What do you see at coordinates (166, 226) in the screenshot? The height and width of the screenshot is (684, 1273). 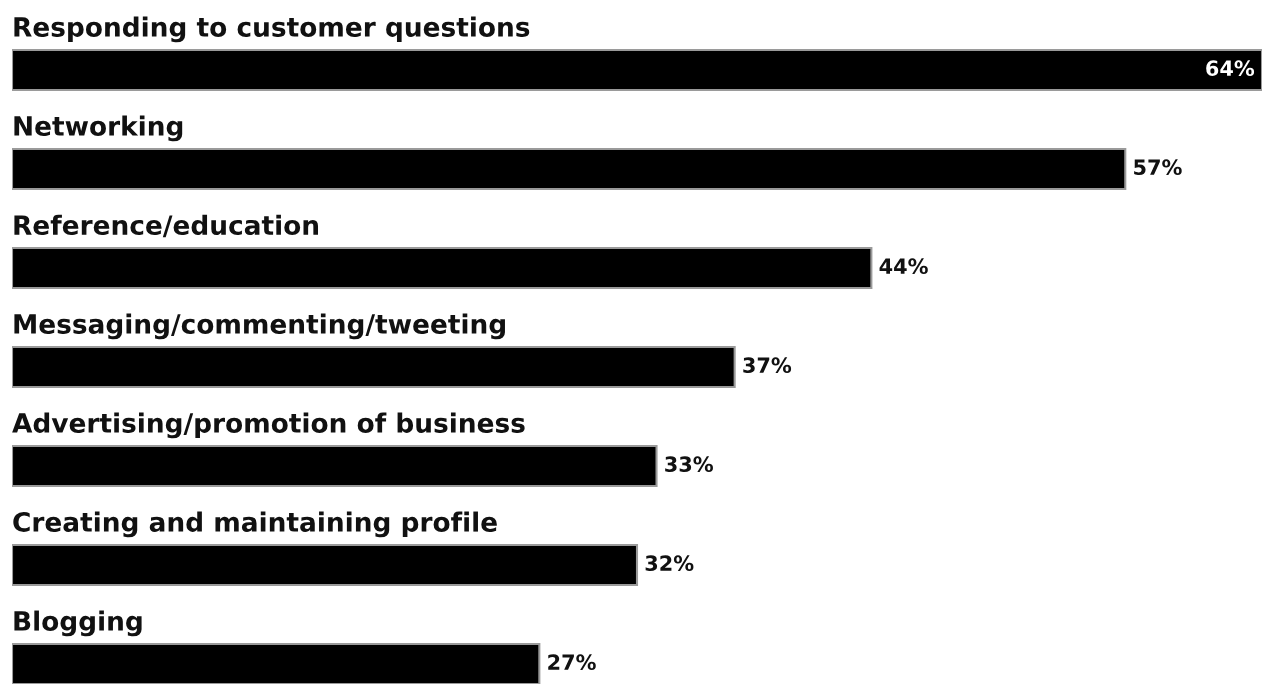 I see `y-tick-label: Reference/education` at bounding box center [166, 226].